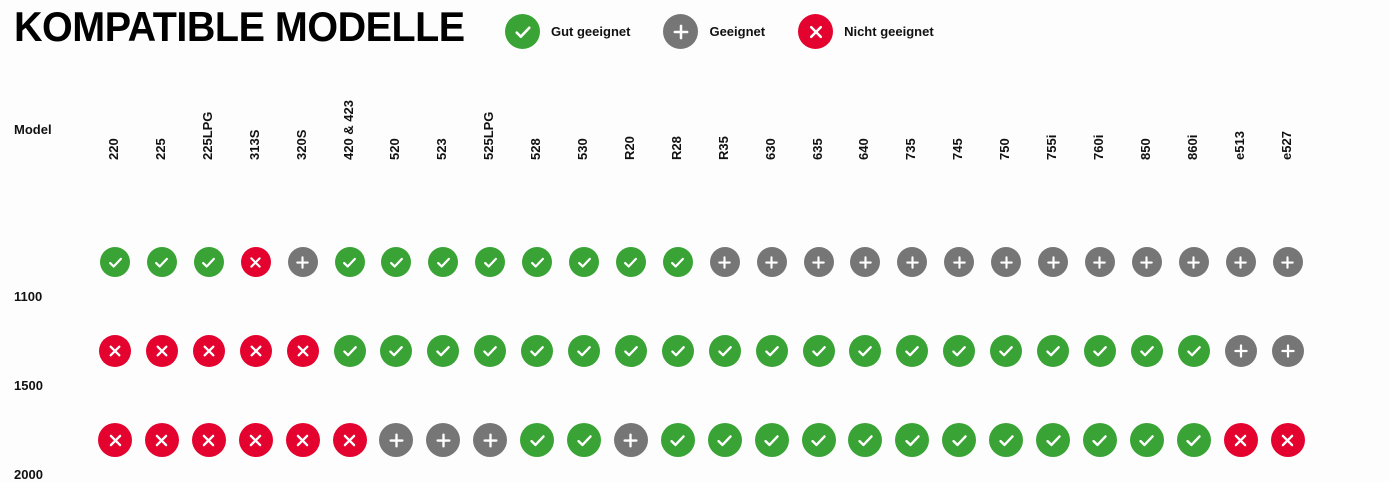  What do you see at coordinates (348, 130) in the screenshot?
I see `column-header: 420 & 423` at bounding box center [348, 130].